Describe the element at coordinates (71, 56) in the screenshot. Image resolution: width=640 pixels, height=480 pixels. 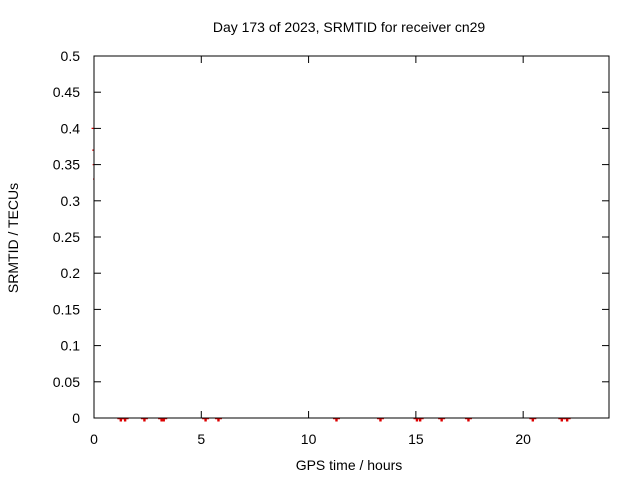
I see `y-tick-label: 0.5` at that location.